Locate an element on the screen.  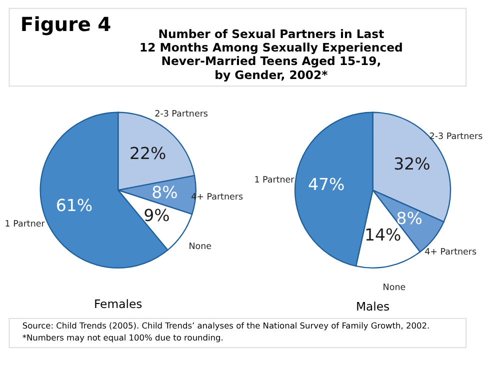
text: Males is located at coordinates (373, 306).